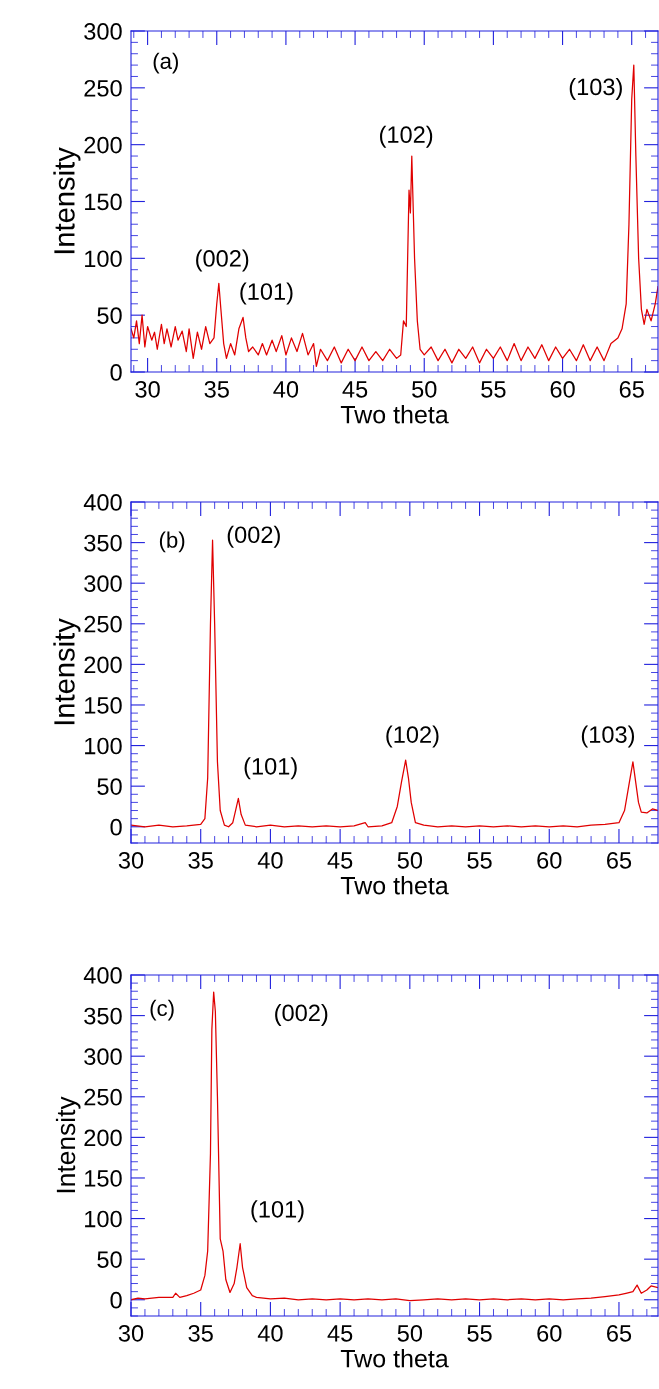  What do you see at coordinates (165, 63) in the screenshot?
I see `annotation: (a)` at bounding box center [165, 63].